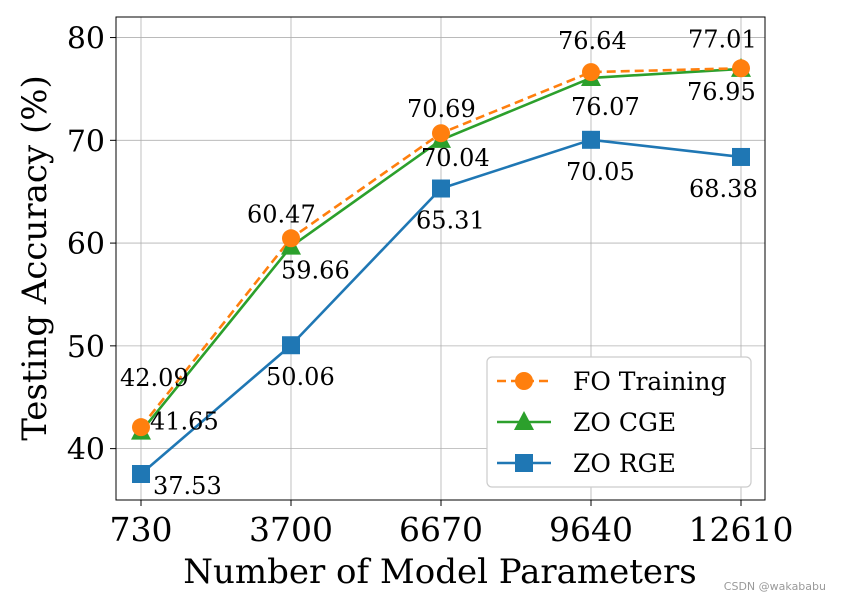 The image size is (841, 600). Describe the element at coordinates (86, 244) in the screenshot. I see `y-tick-label: 60` at that location.